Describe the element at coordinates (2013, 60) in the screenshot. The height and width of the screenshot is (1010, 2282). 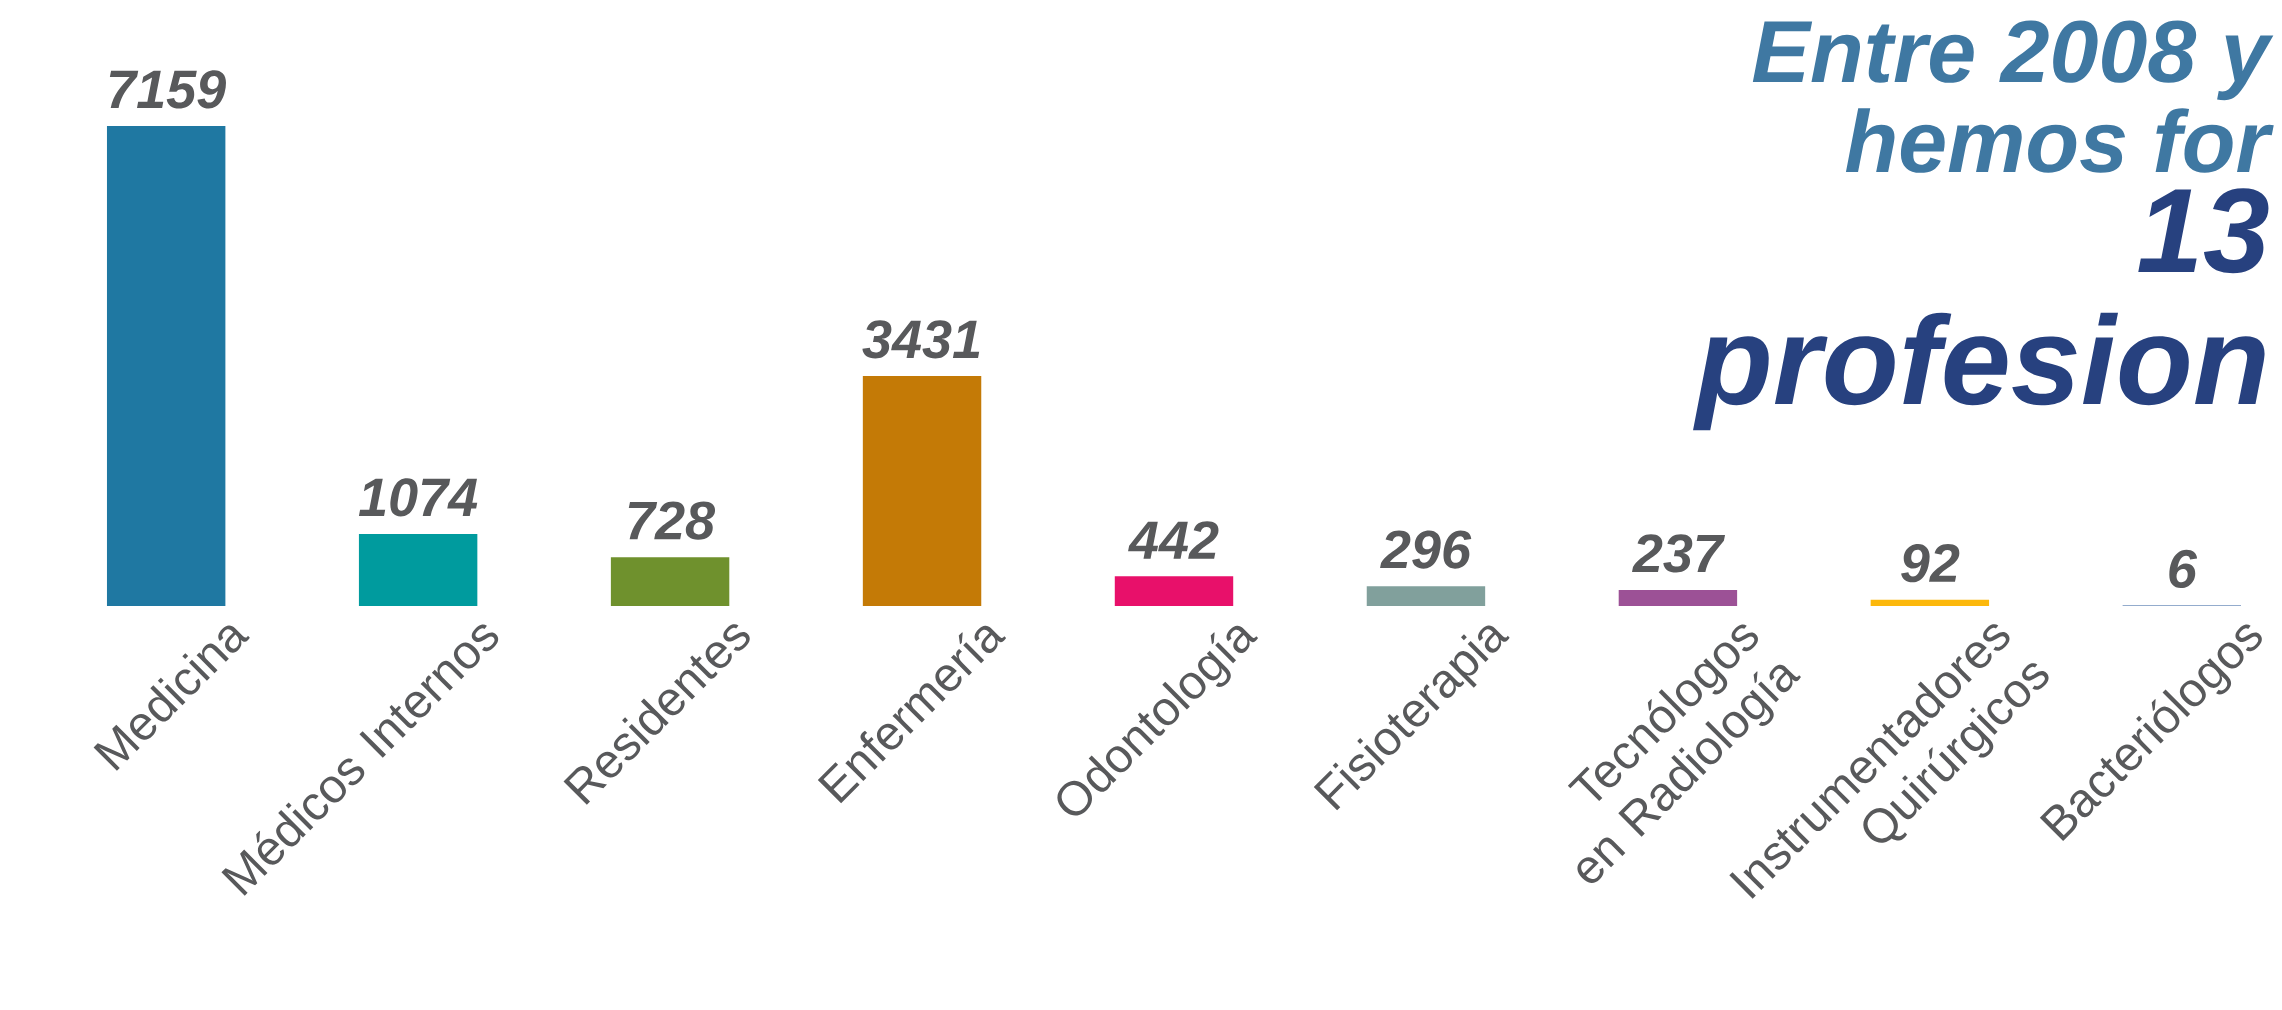
I see `text: Entre 2008 y` at that location.